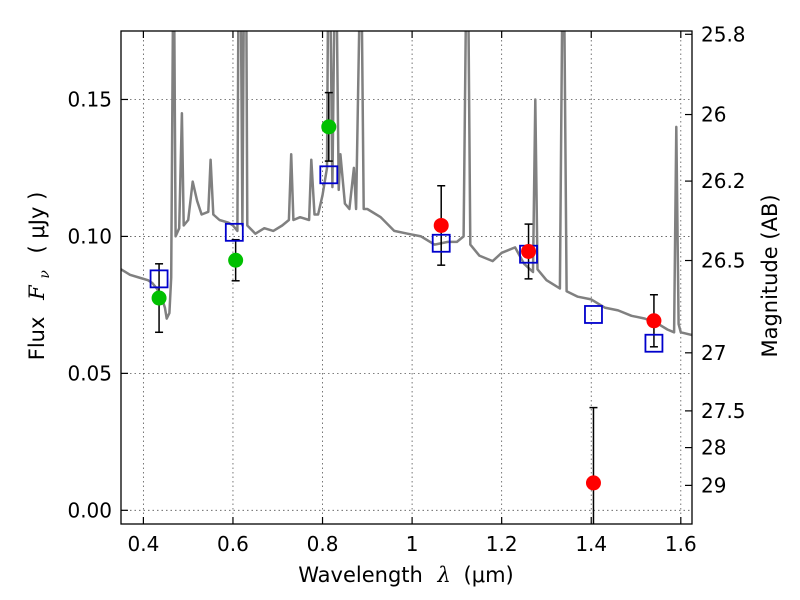 The image size is (800, 600). I want to click on y2-tick-label: 27, so click(713, 353).